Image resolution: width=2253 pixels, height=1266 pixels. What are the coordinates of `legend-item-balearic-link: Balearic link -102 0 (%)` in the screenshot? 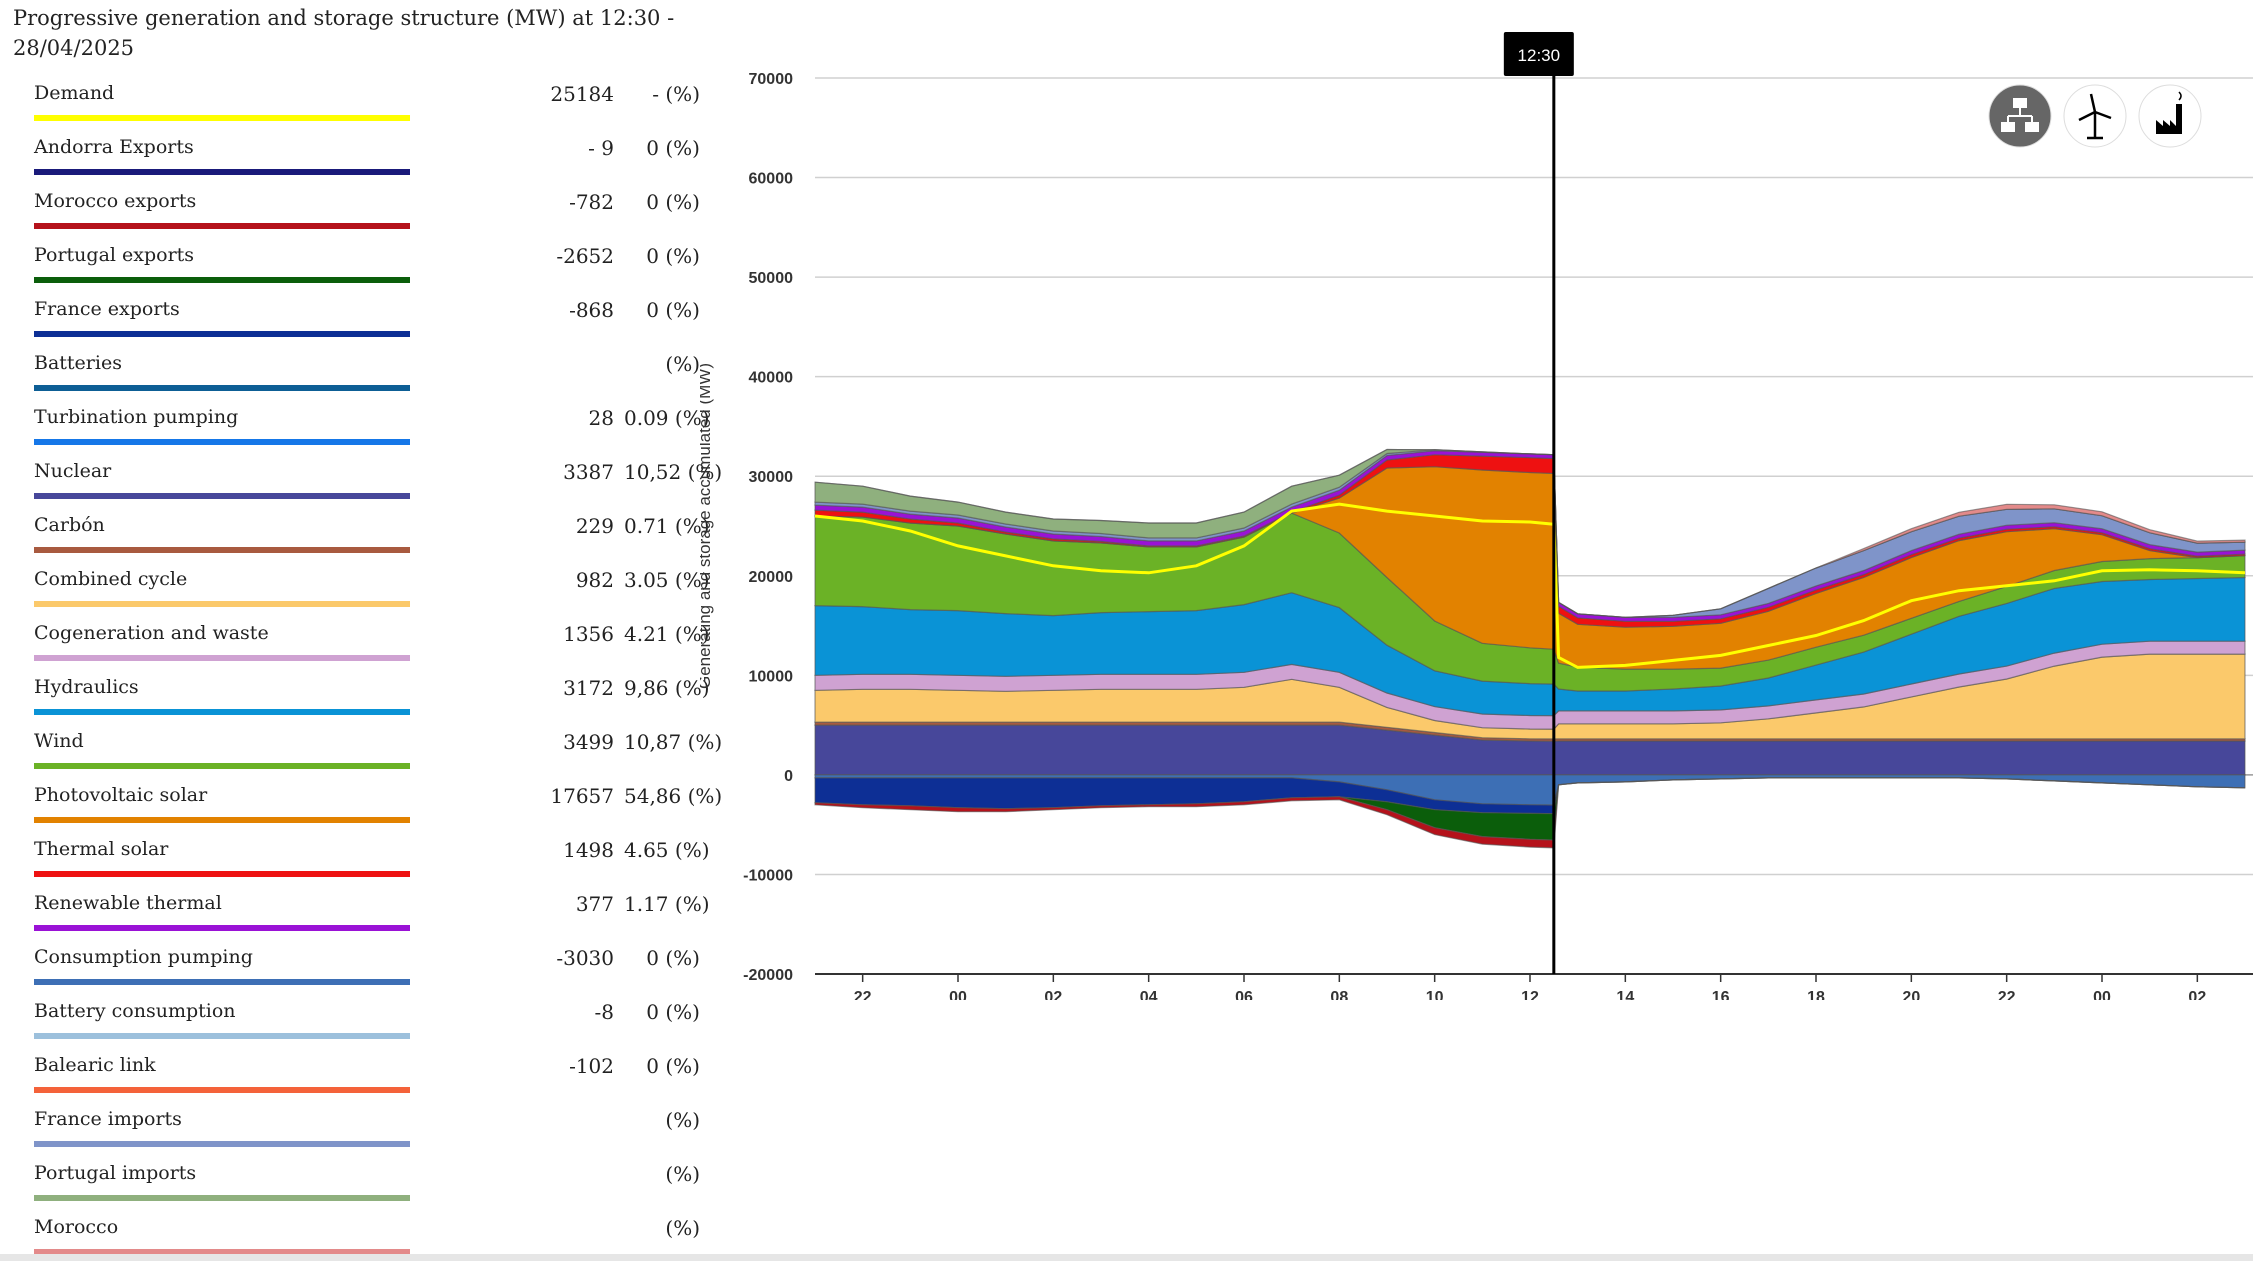 It's located at (367, 1077).